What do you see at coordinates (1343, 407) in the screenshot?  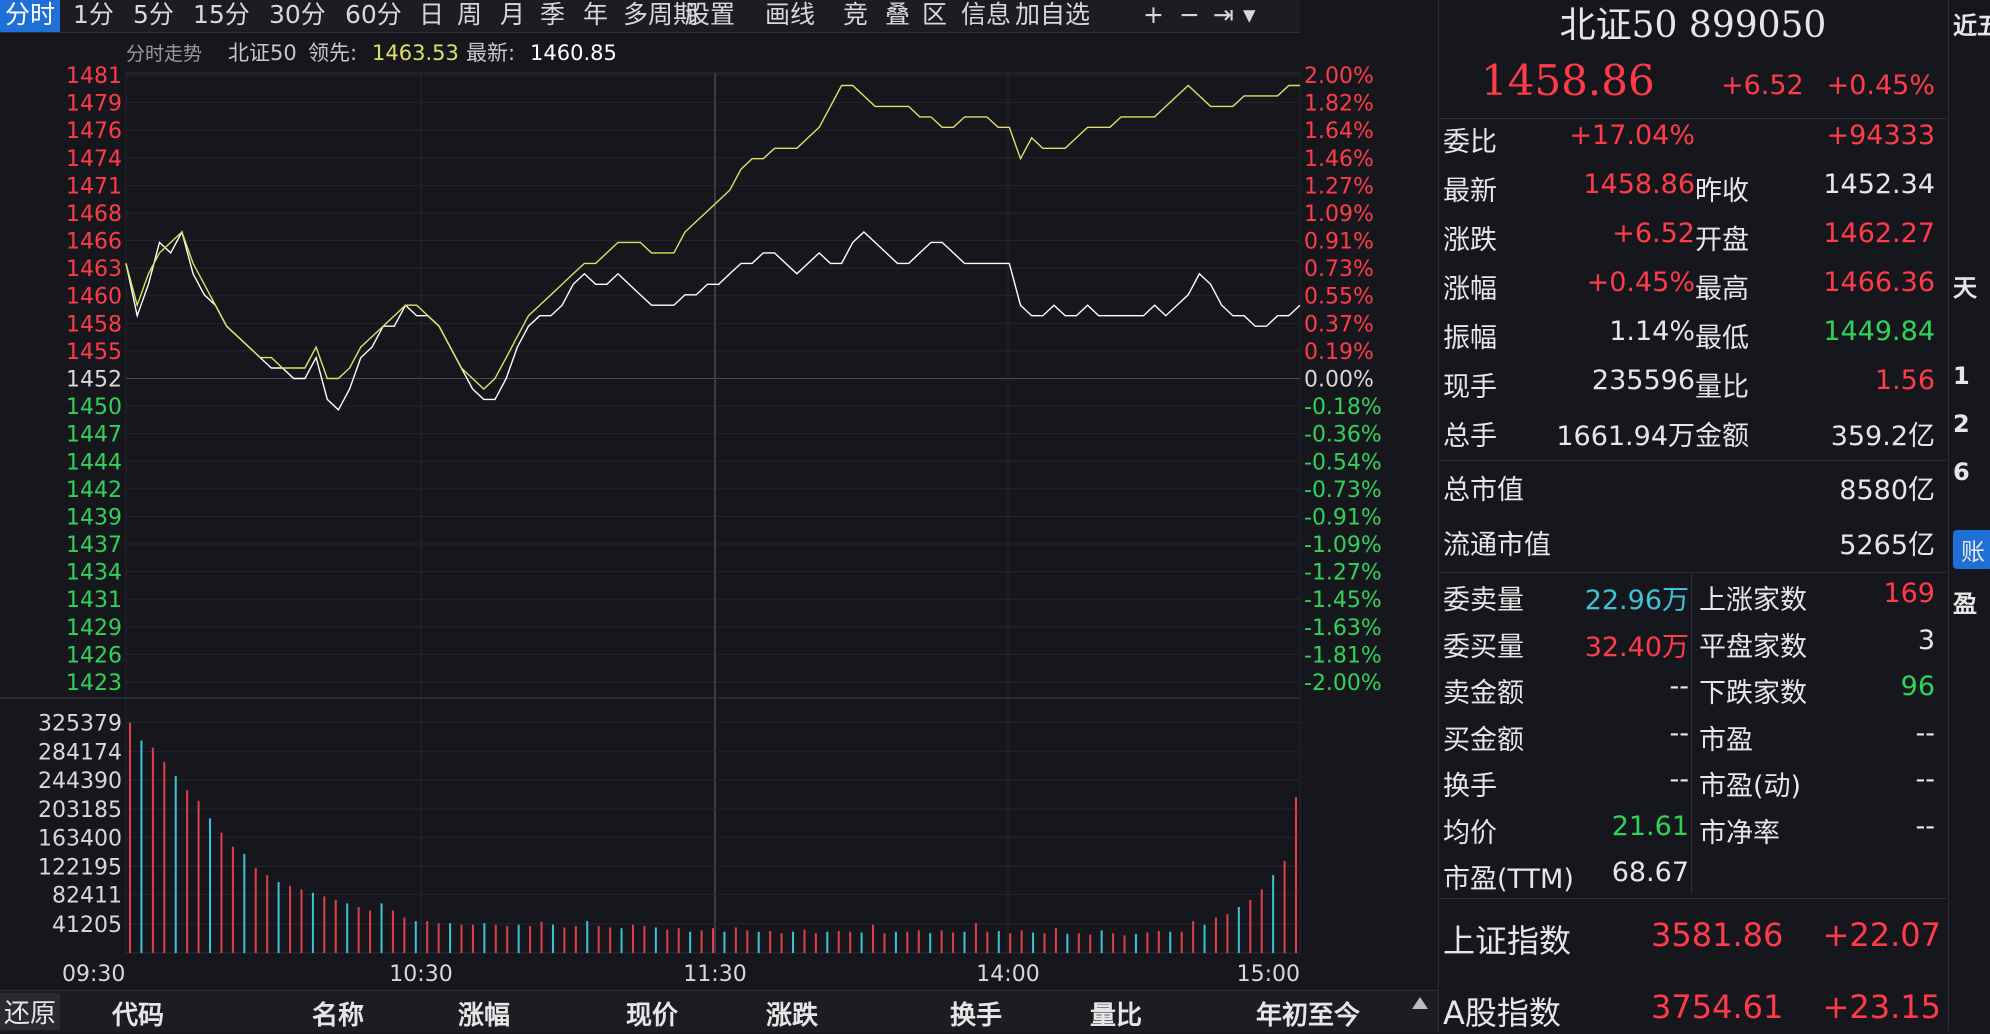 I see `pct-tick: -0.18%` at bounding box center [1343, 407].